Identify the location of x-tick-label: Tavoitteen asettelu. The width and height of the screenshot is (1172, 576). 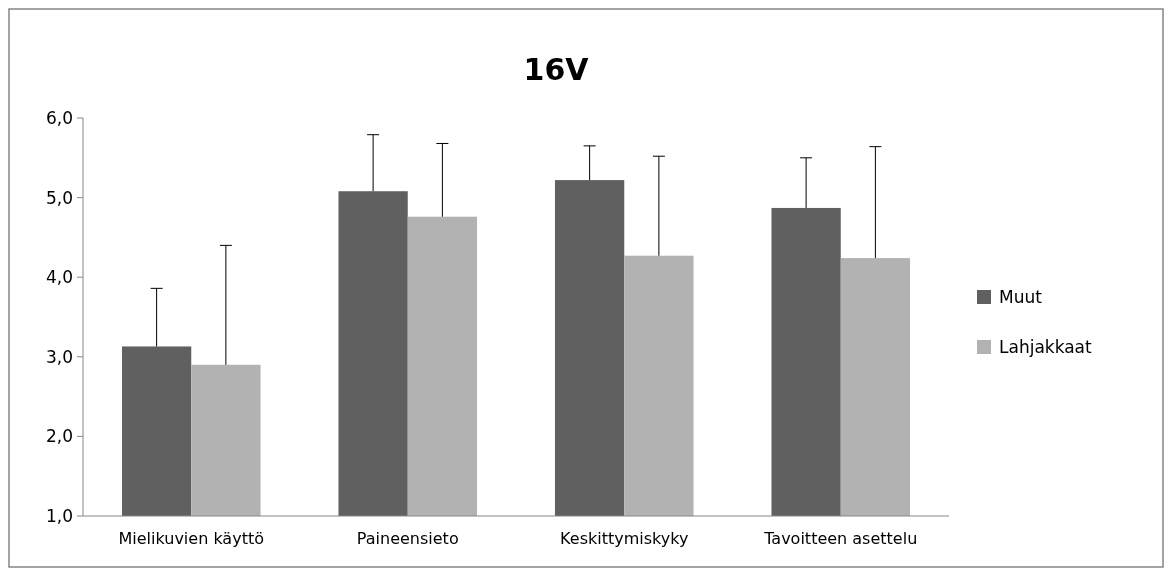
(840, 538).